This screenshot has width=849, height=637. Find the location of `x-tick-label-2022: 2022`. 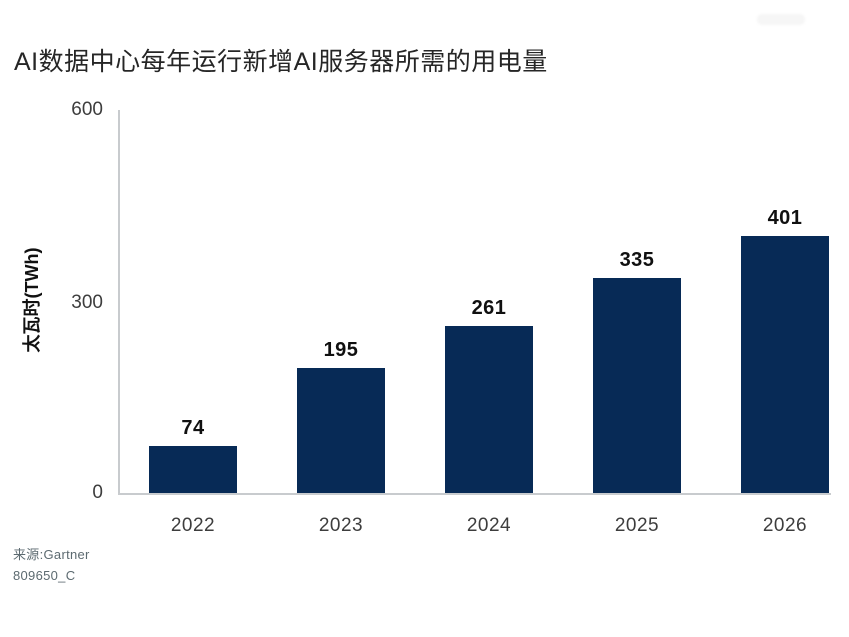

x-tick-label-2022: 2022 is located at coordinates (193, 525).